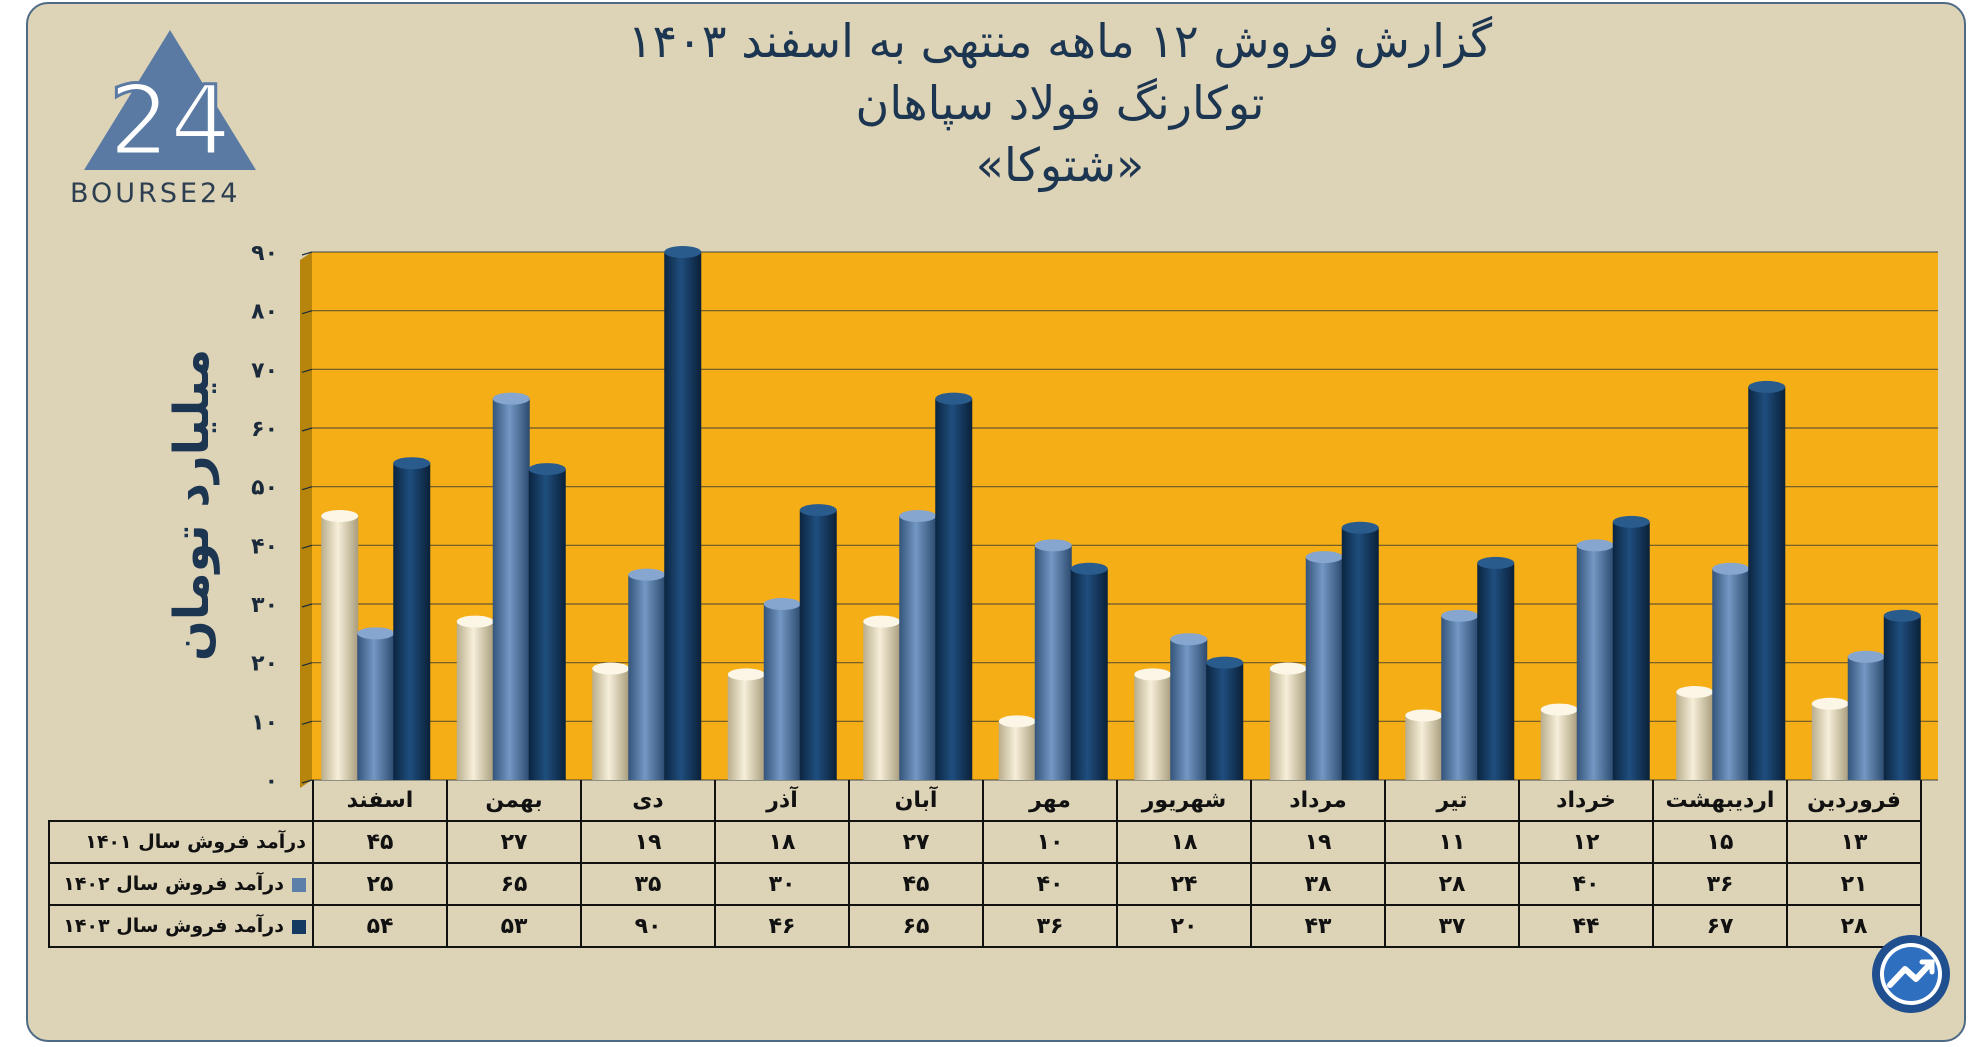  I want to click on data-label: ۲۰, so click(1184, 926).